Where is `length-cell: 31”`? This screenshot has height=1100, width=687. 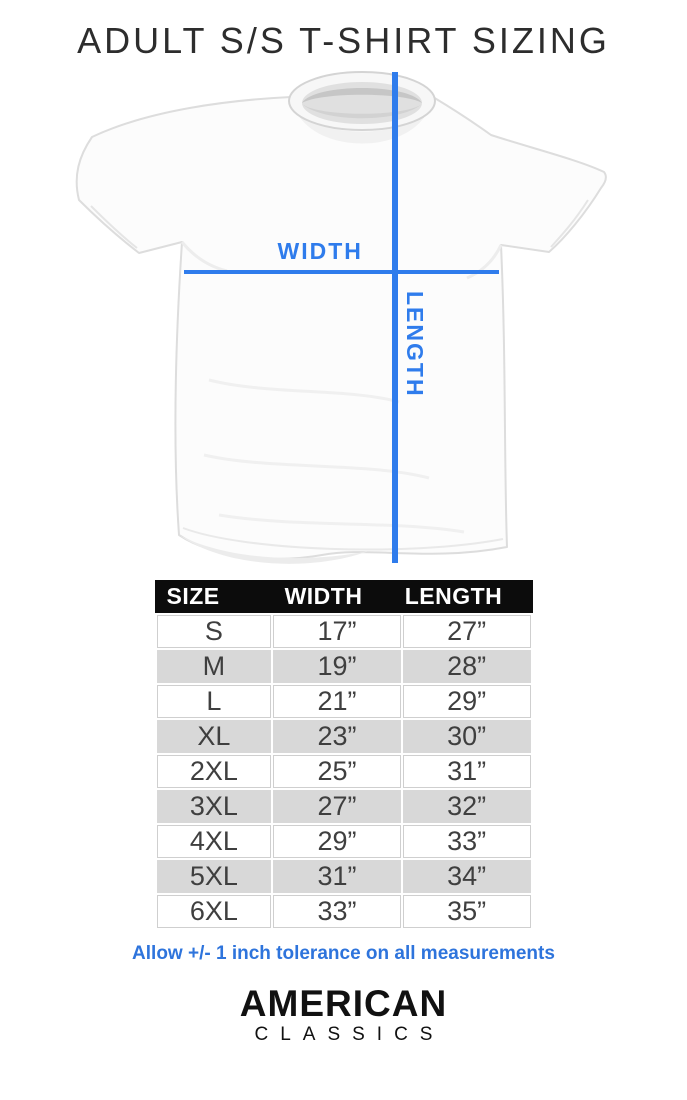 length-cell: 31” is located at coordinates (466, 771).